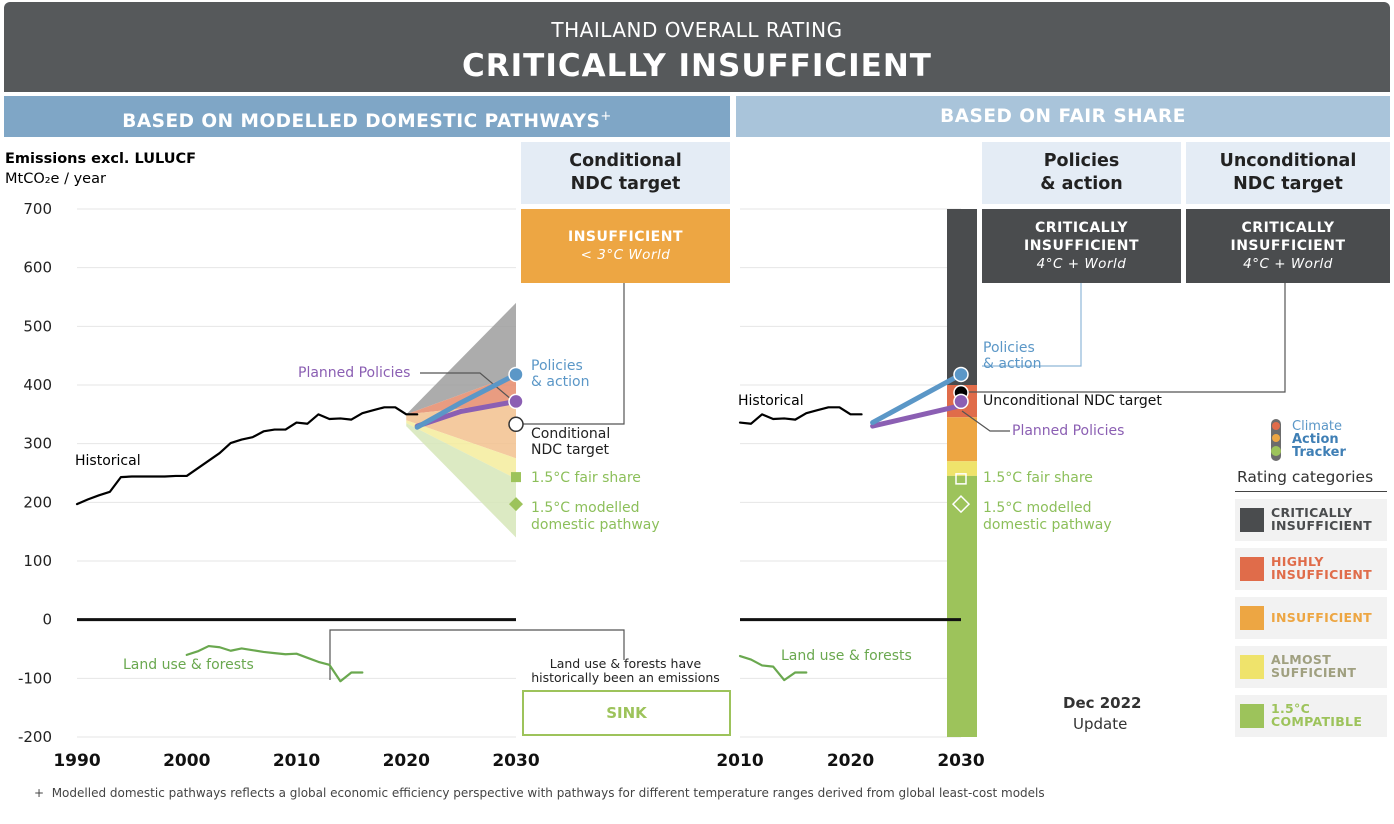 The width and height of the screenshot is (1394, 824). Describe the element at coordinates (1252, 667) in the screenshot. I see `legend-swatch-almost` at that location.